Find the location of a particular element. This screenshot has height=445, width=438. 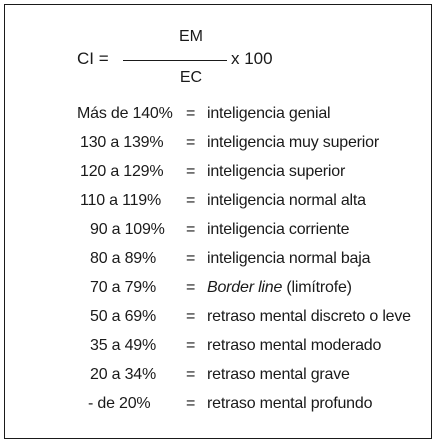

category-label: inteligencia normal baja is located at coordinates (289, 258).